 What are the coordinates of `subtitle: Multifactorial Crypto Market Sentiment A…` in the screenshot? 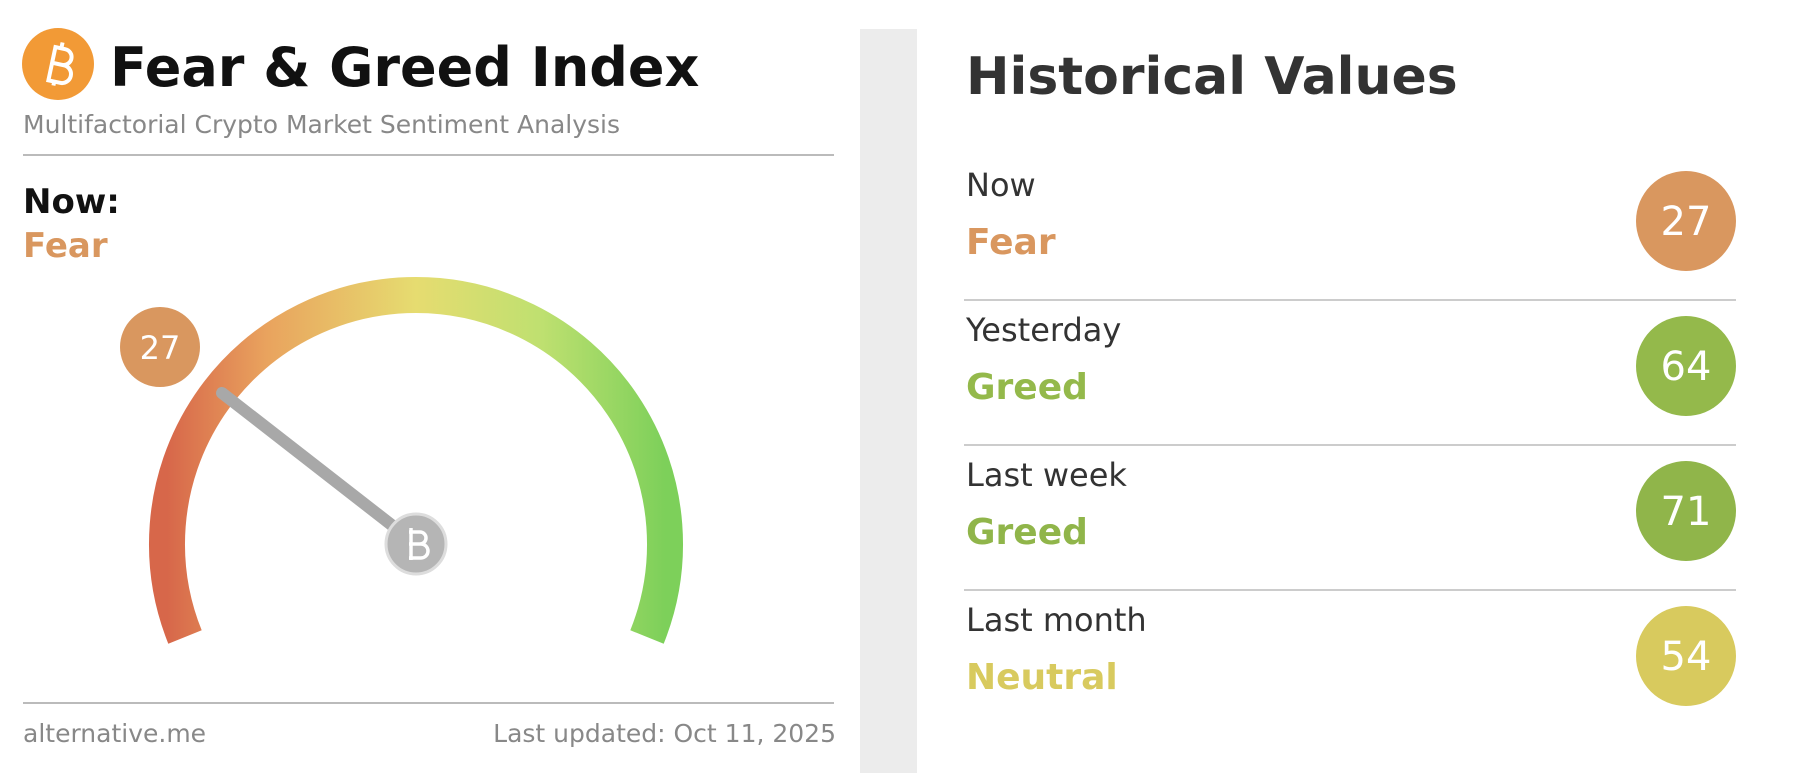 It's located at (321, 124).